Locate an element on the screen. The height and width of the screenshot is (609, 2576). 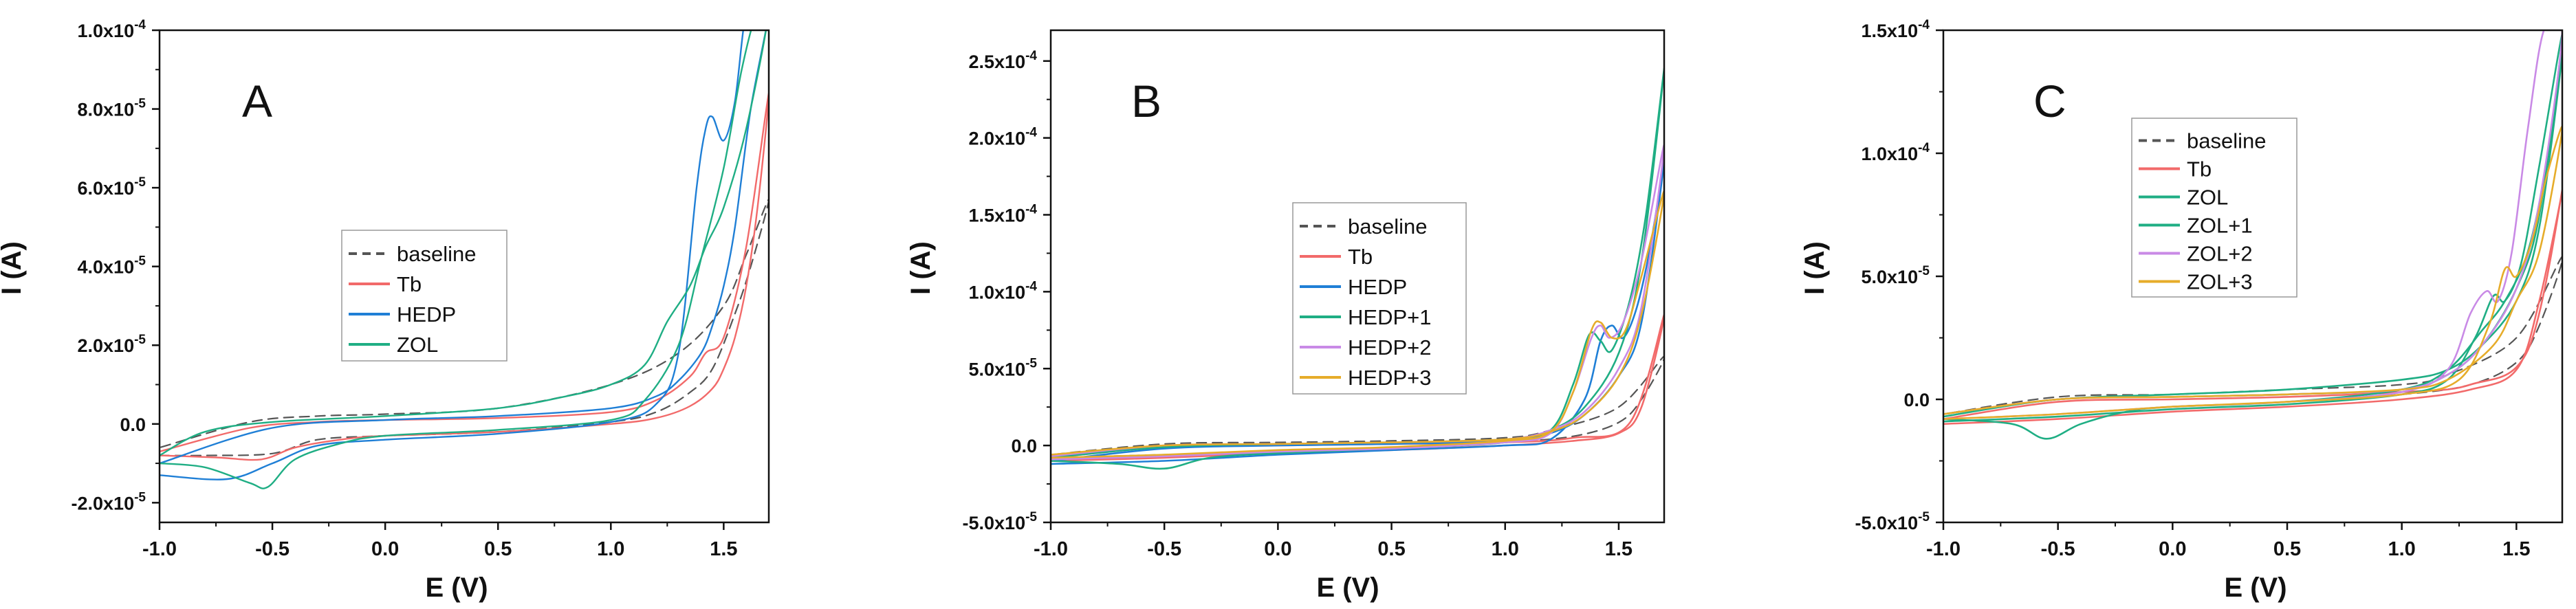
y-tick-label: 6.0x10⁻⁵ is located at coordinates (112, 187).